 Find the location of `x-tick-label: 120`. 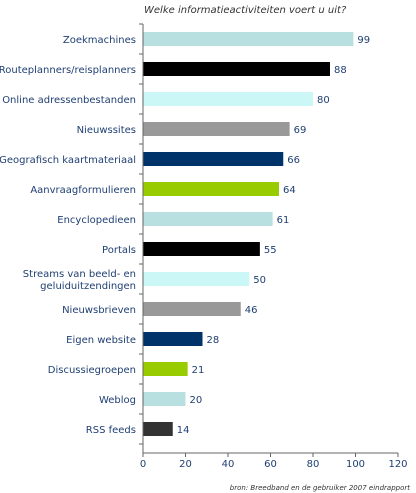

x-tick-label: 120 is located at coordinates (397, 464).